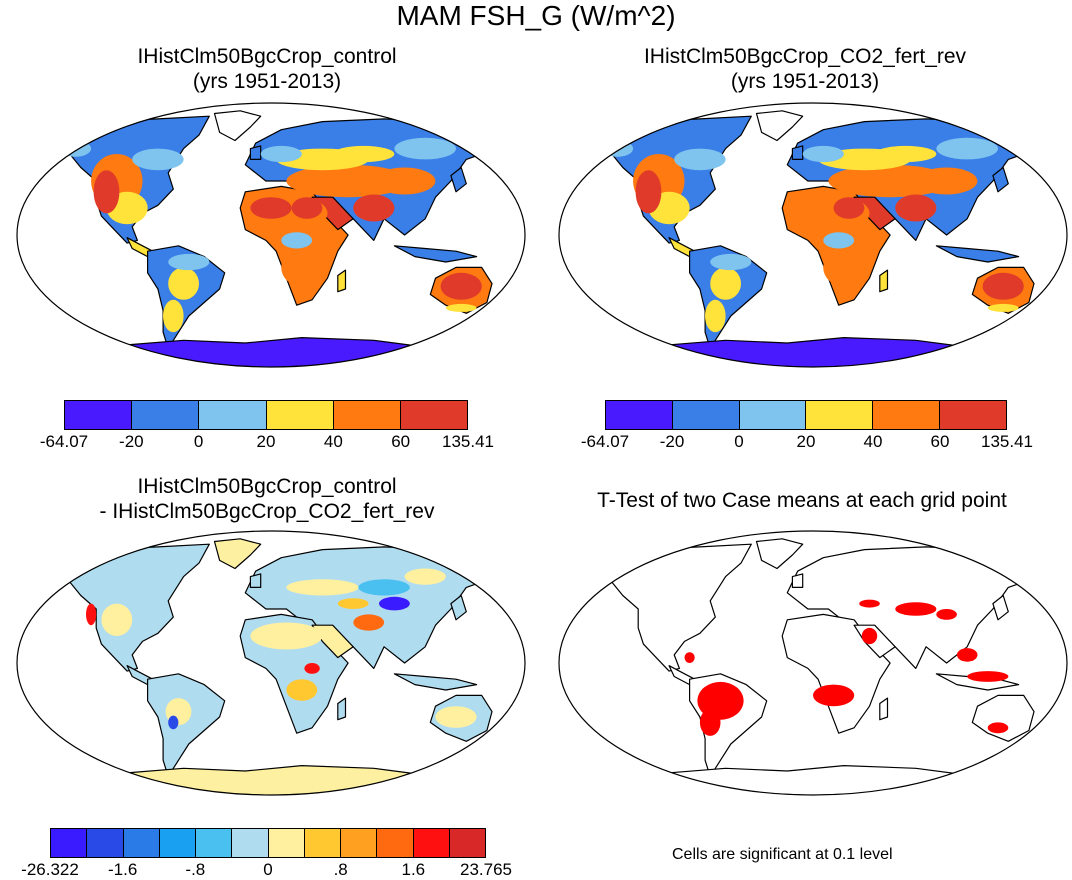 This screenshot has width=1072, height=880. I want to click on panel-title-bottom-left-line1: IHistClm50BgcCrop_control, so click(267, 486).